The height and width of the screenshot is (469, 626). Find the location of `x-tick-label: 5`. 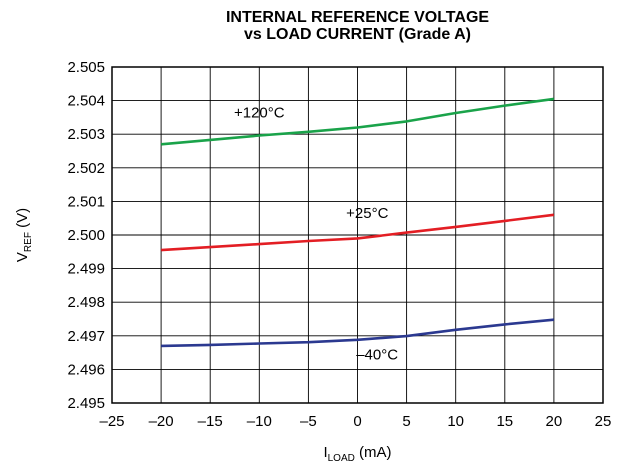

x-tick-label: 5 is located at coordinates (406, 421).